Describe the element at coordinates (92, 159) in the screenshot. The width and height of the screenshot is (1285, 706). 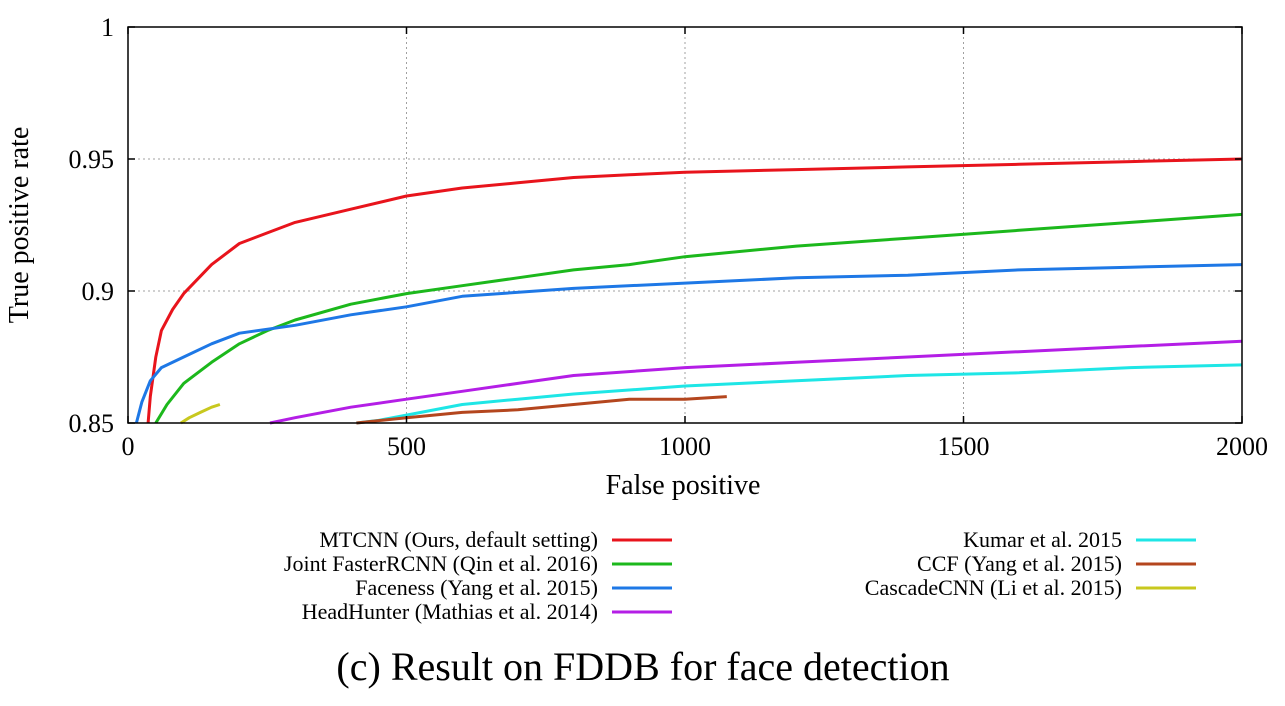
I see `y-tick-label: 0.95` at that location.